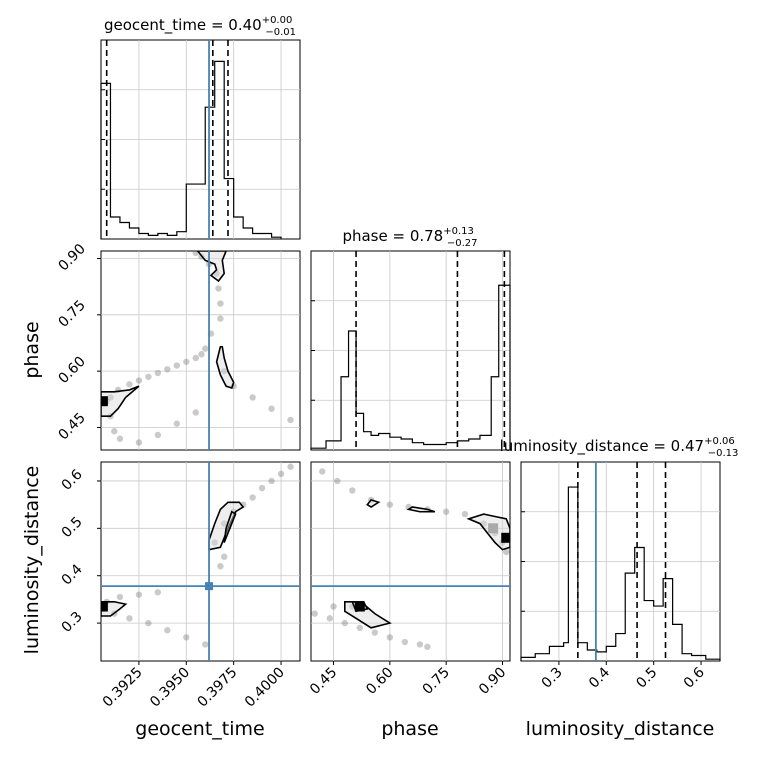 Image resolution: width=760 pixels, height=760 pixels. What do you see at coordinates (277, 20) in the screenshot?
I see `title-geocent-time-plus: +0.00` at bounding box center [277, 20].